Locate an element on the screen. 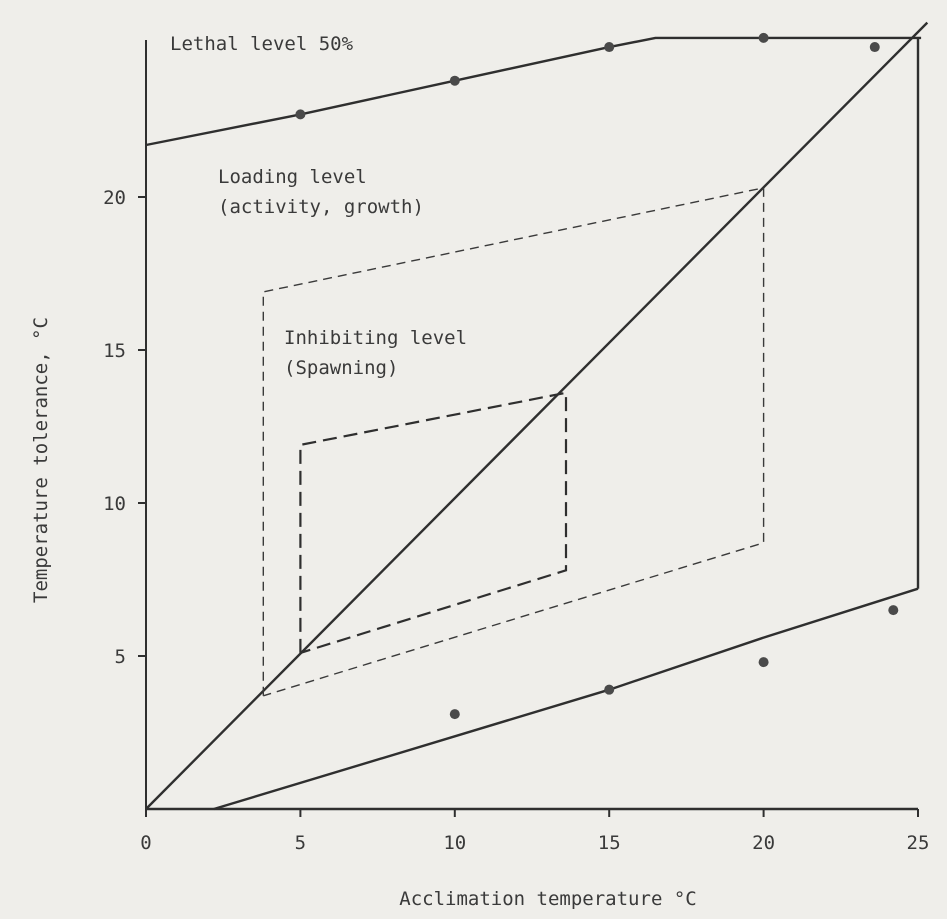 This screenshot has height=919, width=947. y-tick-label: 10 is located at coordinates (114, 504).